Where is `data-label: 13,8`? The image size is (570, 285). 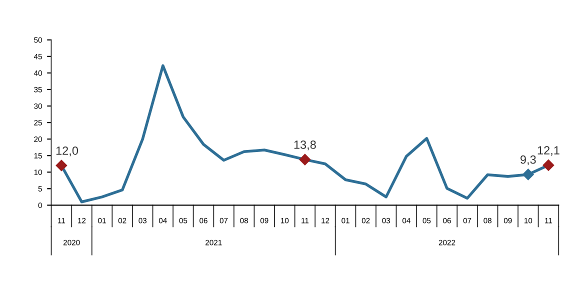
data-label: 13,8 is located at coordinates (305, 145).